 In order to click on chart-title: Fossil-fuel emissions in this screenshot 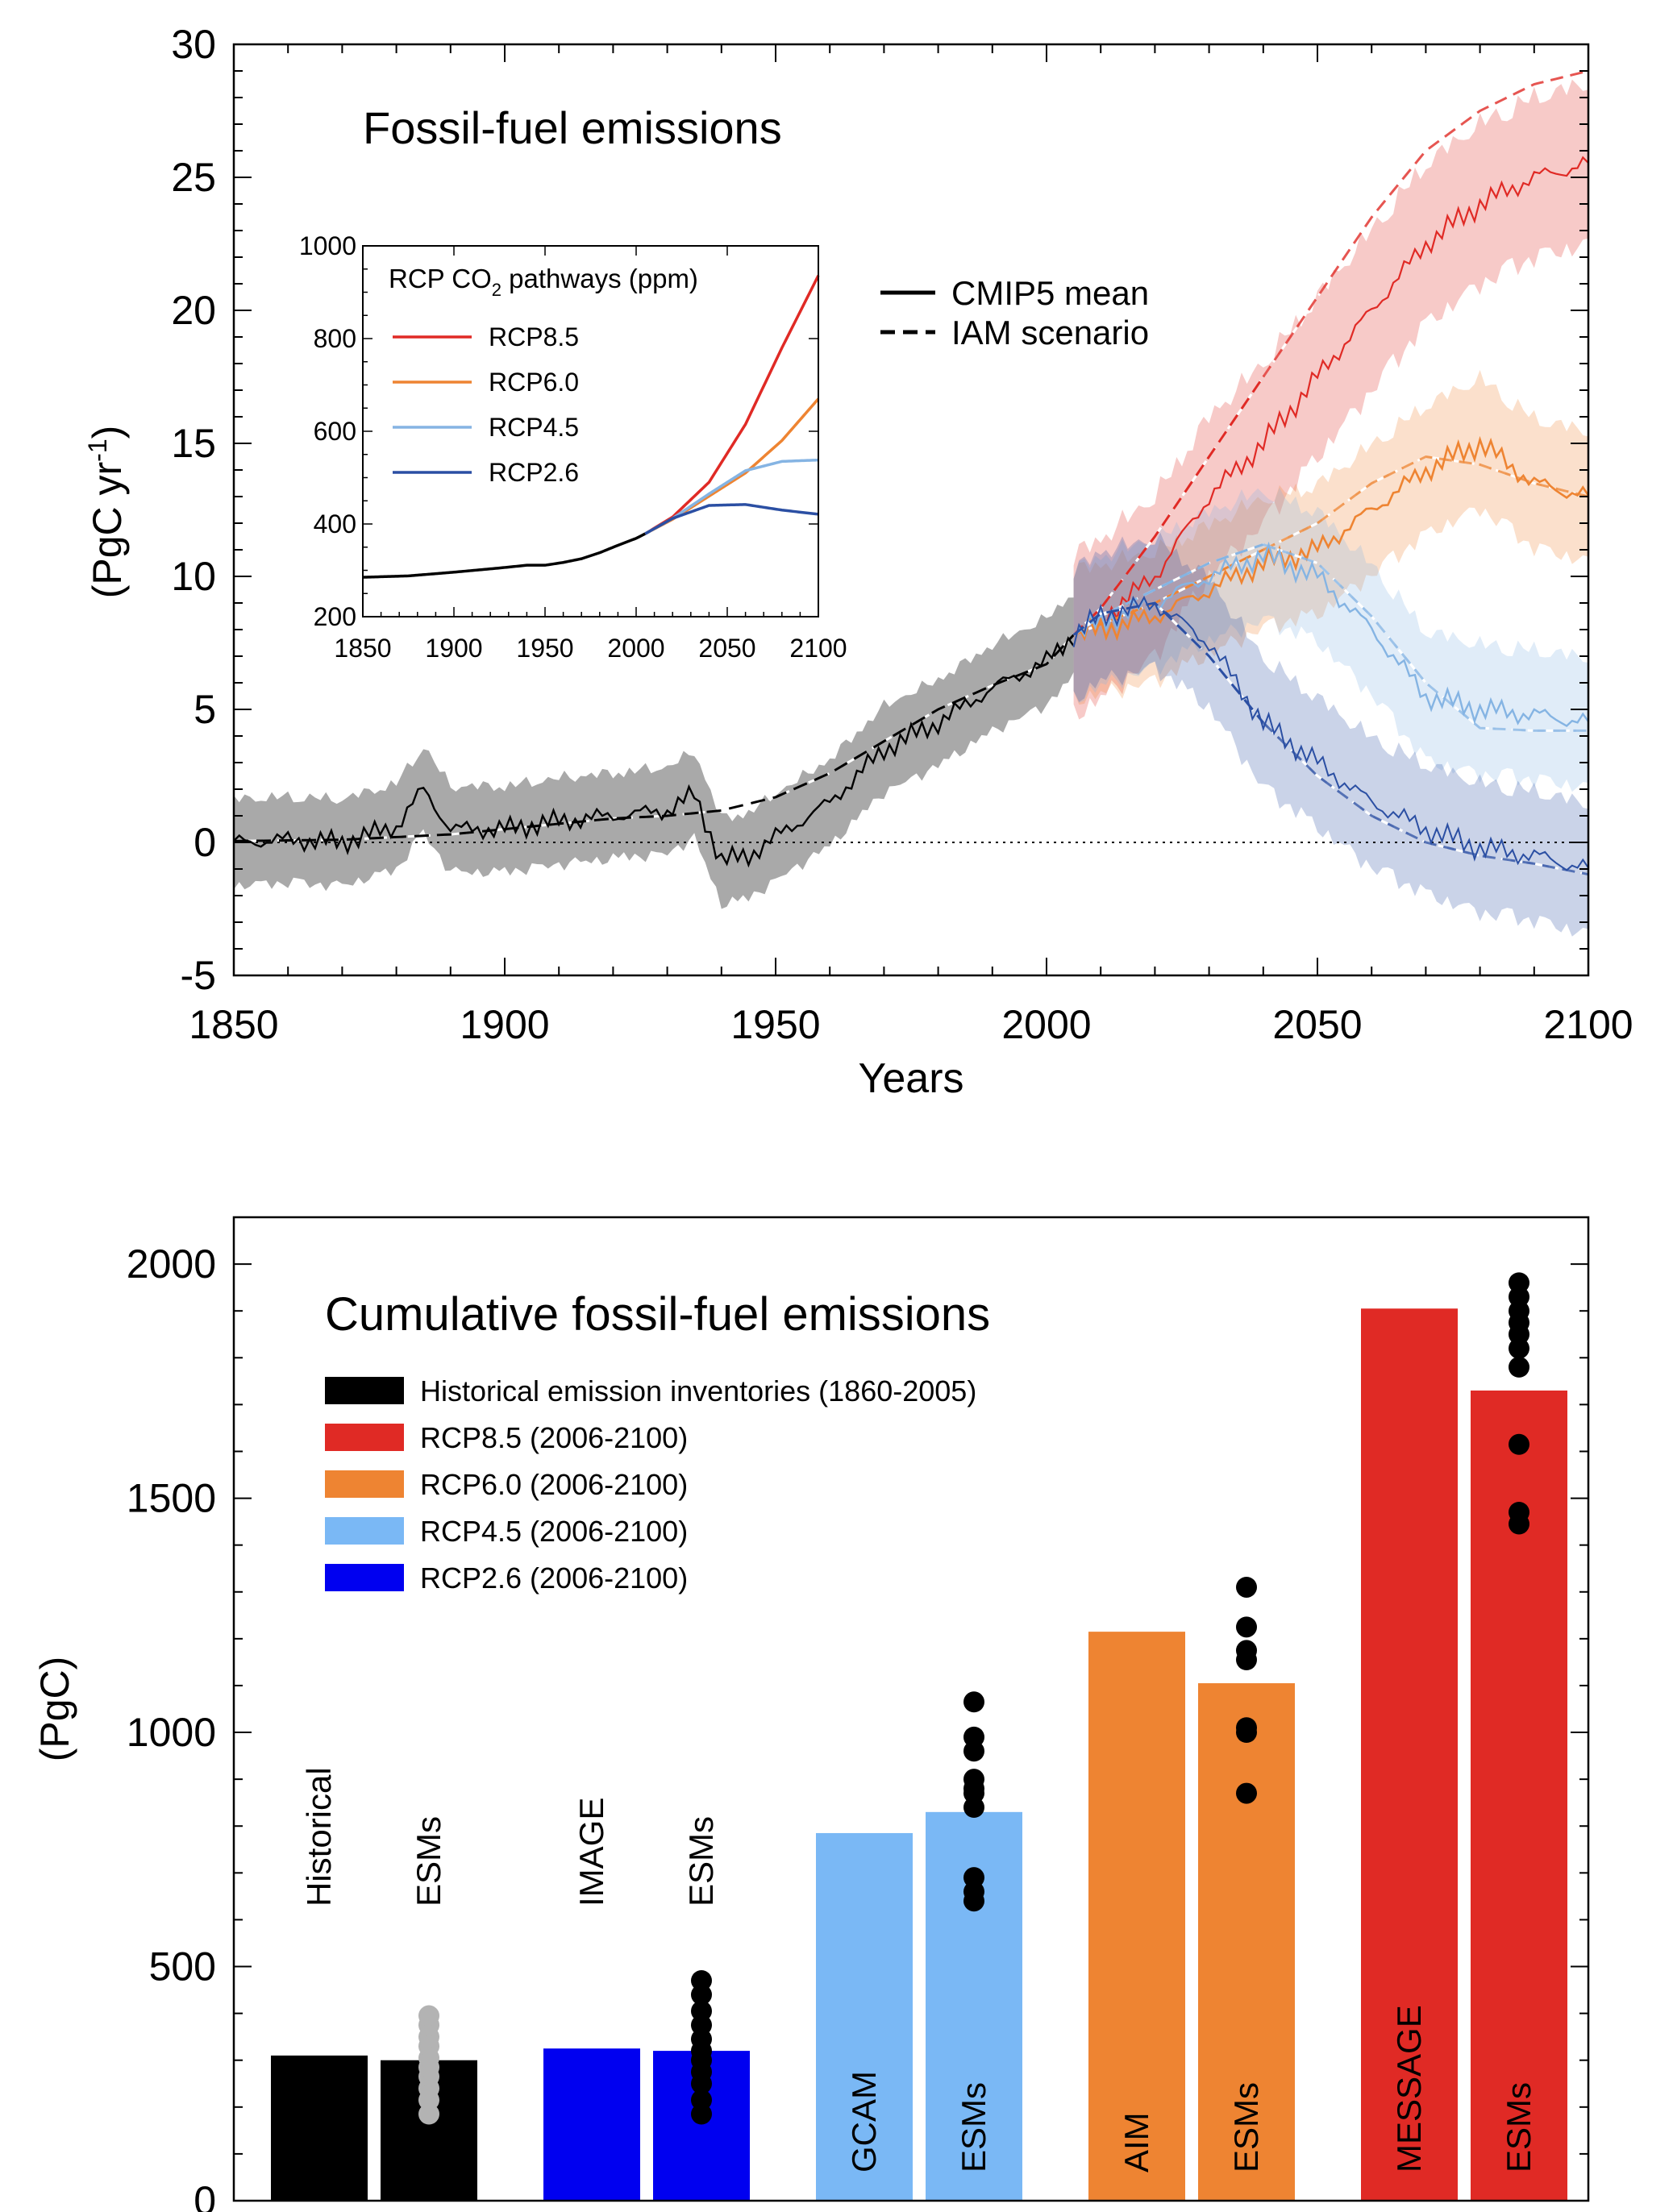, I will do `click(572, 127)`.